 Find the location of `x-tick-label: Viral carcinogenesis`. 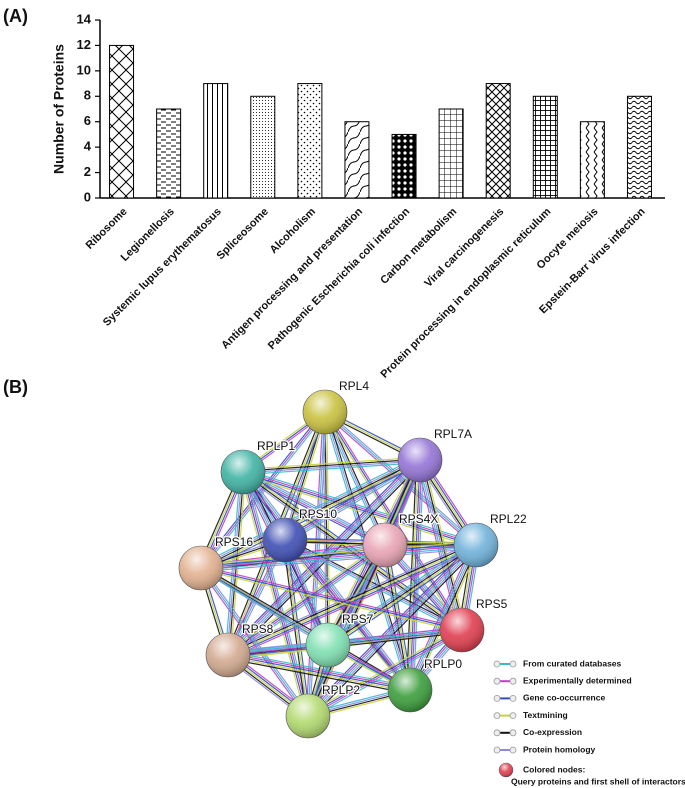

x-tick-label: Viral carcinogenesis is located at coordinates (464, 248).